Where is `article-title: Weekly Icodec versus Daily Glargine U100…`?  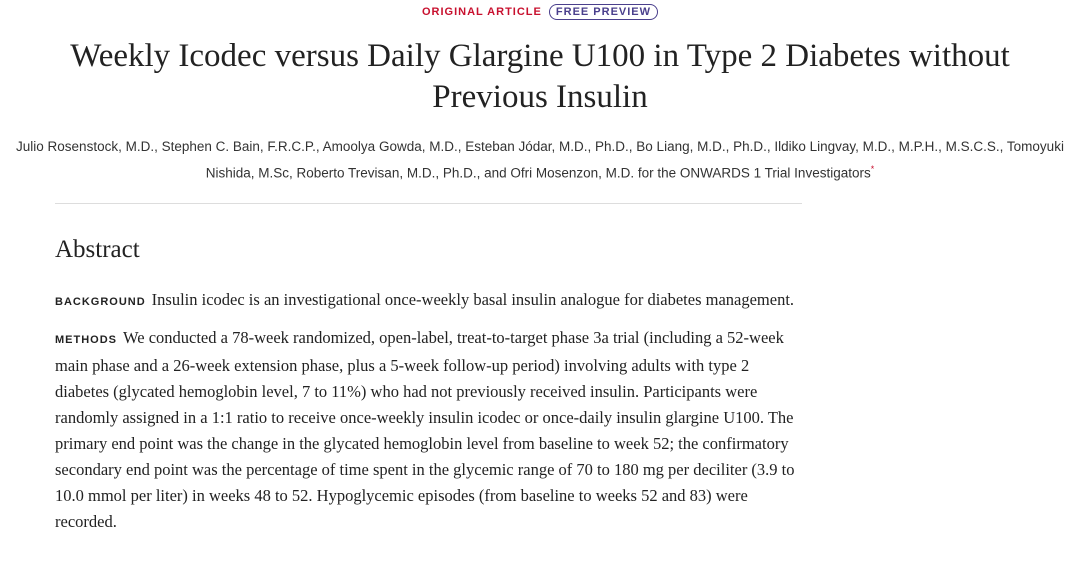
article-title: Weekly Icodec versus Daily Glargine U100… is located at coordinates (540, 76).